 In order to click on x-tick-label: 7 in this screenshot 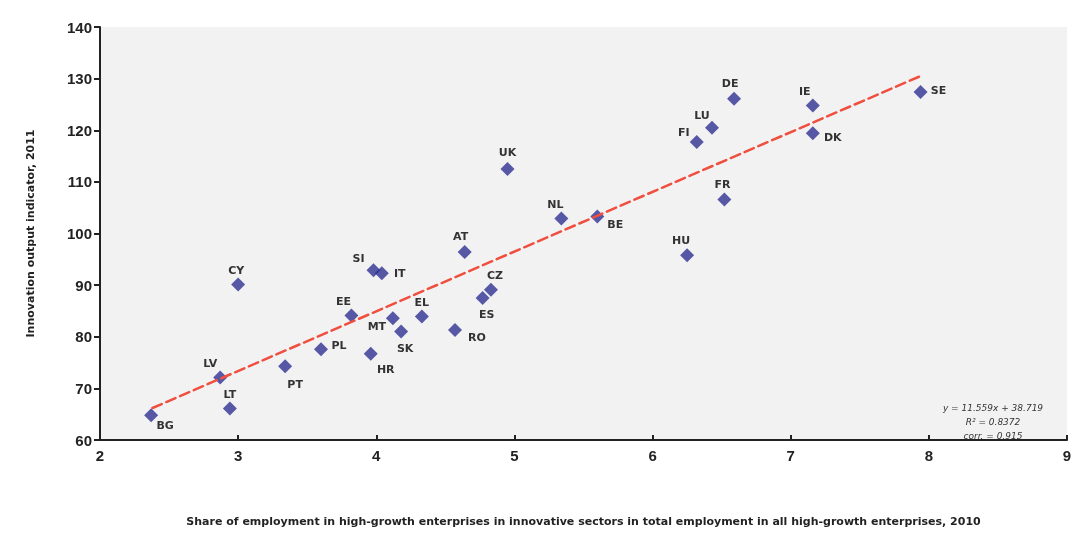, I will do `click(790, 455)`.